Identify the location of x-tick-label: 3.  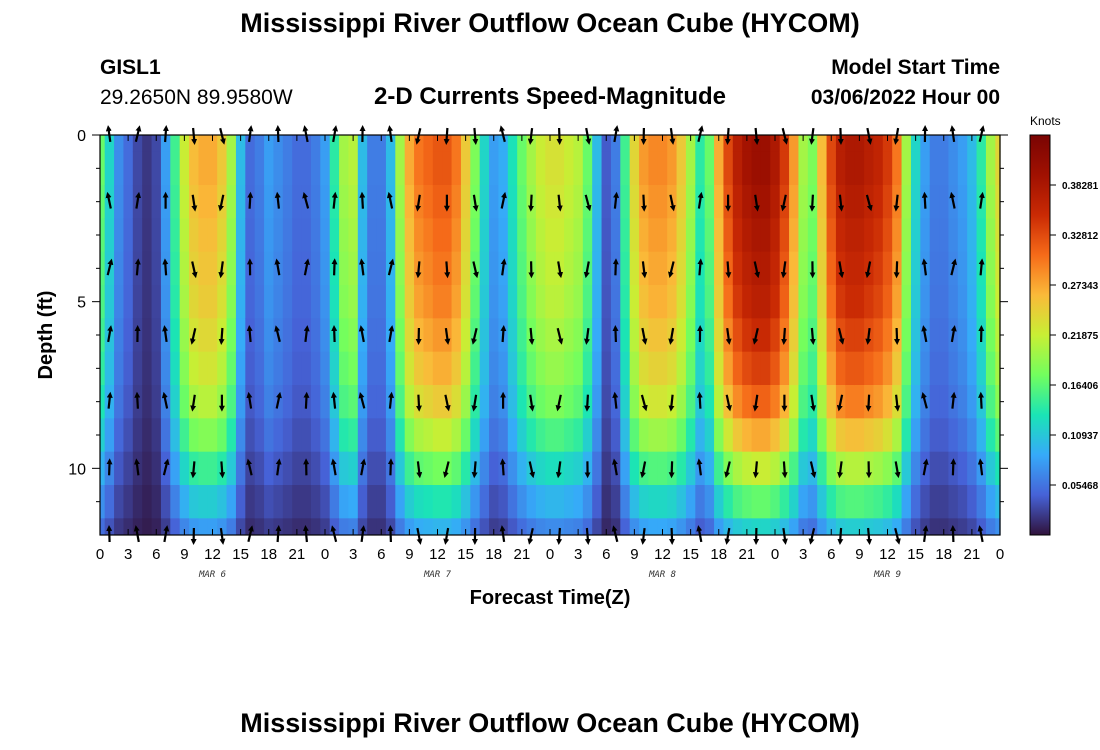
(353, 554).